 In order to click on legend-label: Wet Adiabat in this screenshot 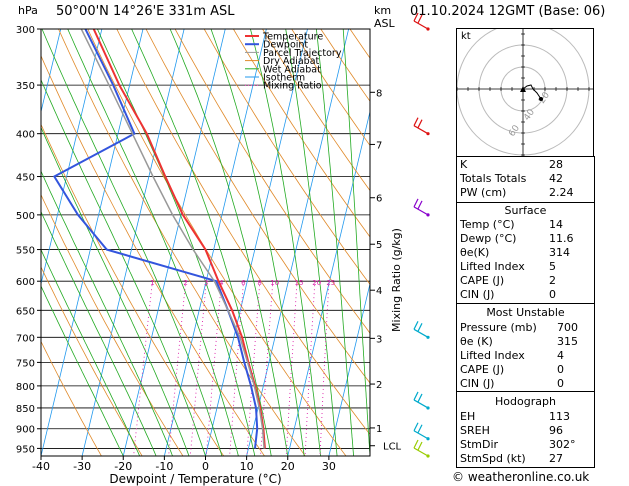, I will do `click(292, 69)`.